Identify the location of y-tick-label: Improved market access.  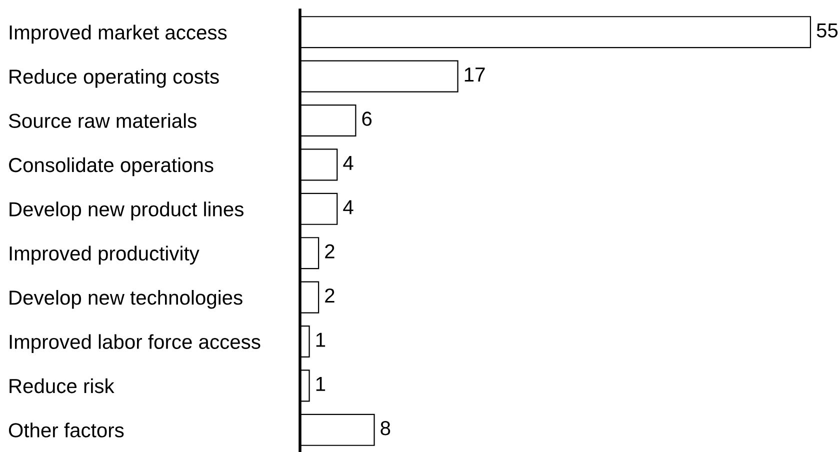
(118, 34).